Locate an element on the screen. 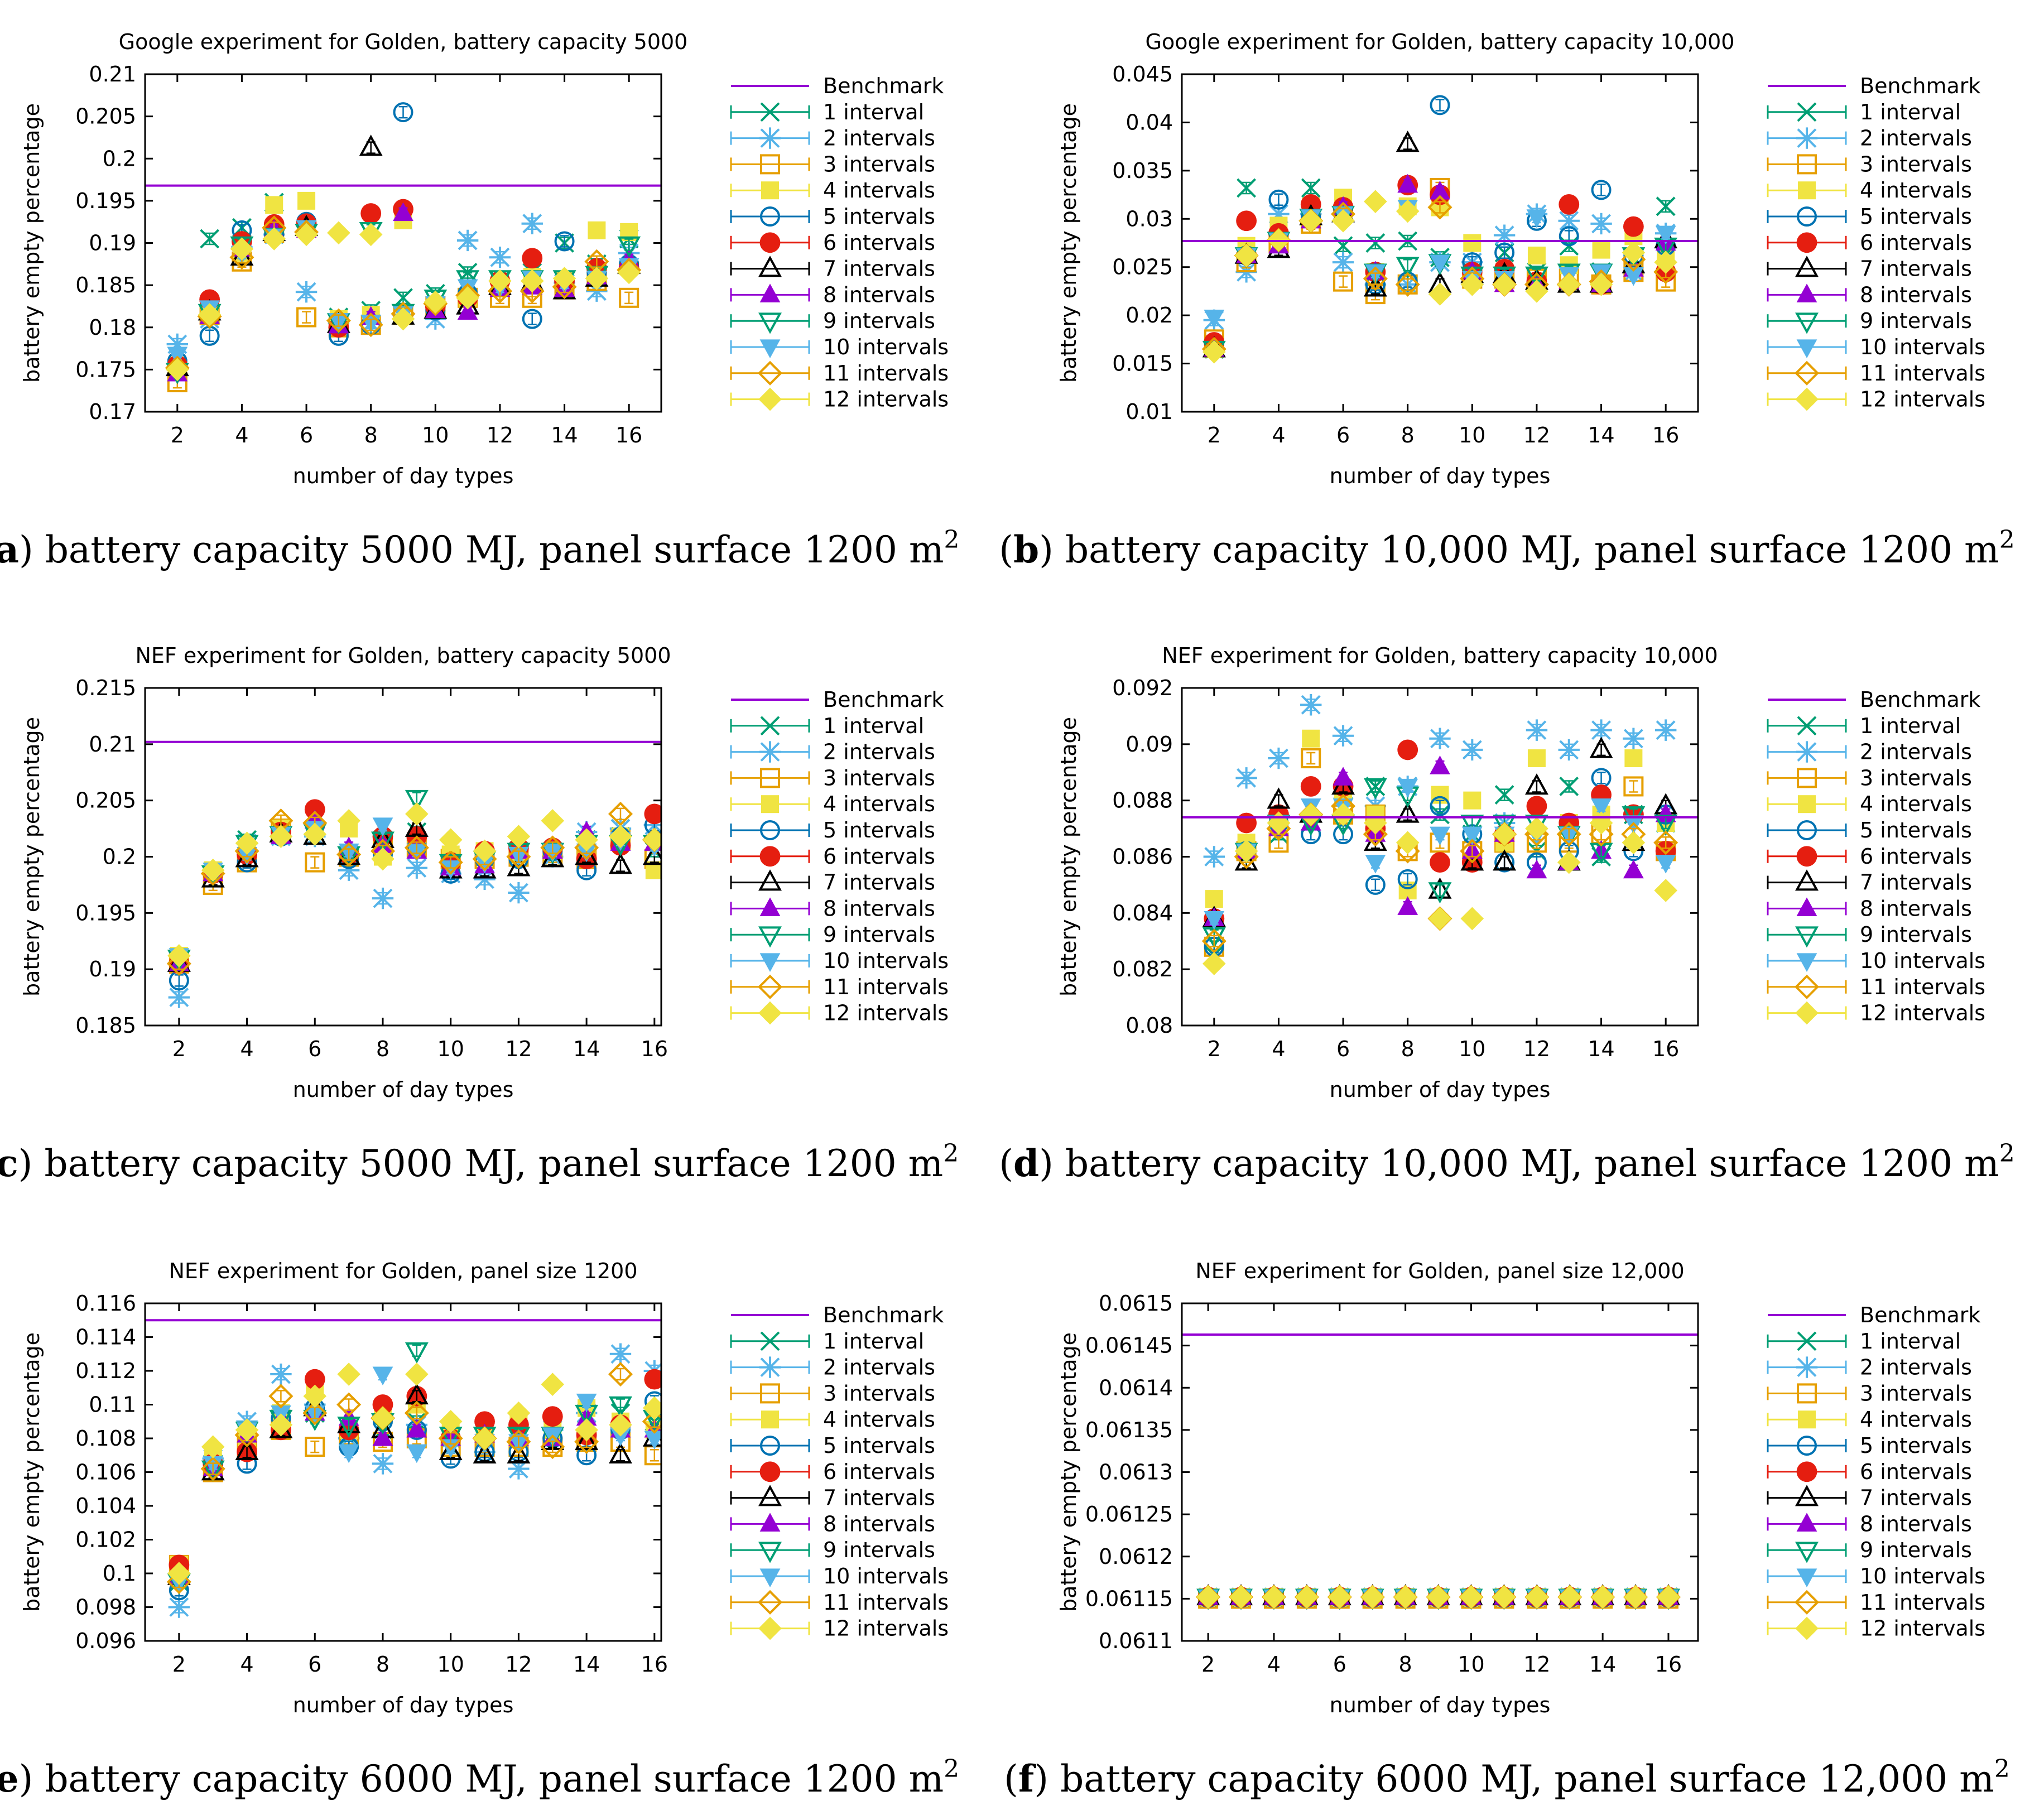  y-tick-label: 0.195 is located at coordinates (105, 201).